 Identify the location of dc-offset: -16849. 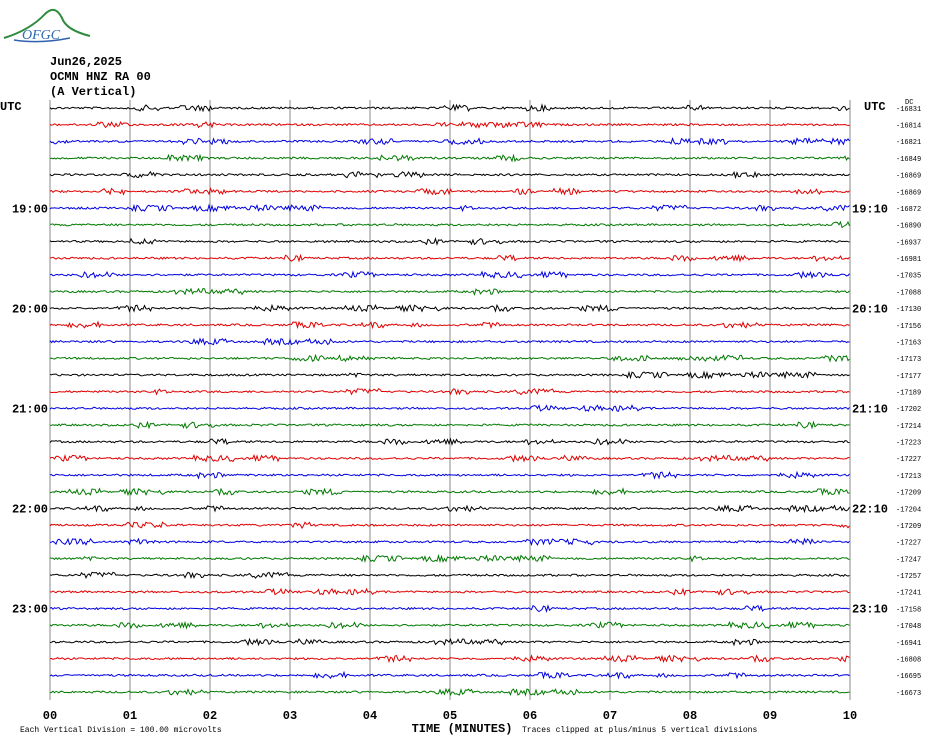
(908, 160).